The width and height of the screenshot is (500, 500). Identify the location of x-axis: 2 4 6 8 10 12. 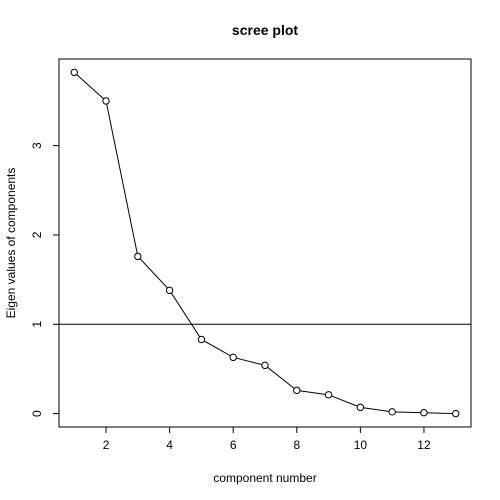
(267, 439).